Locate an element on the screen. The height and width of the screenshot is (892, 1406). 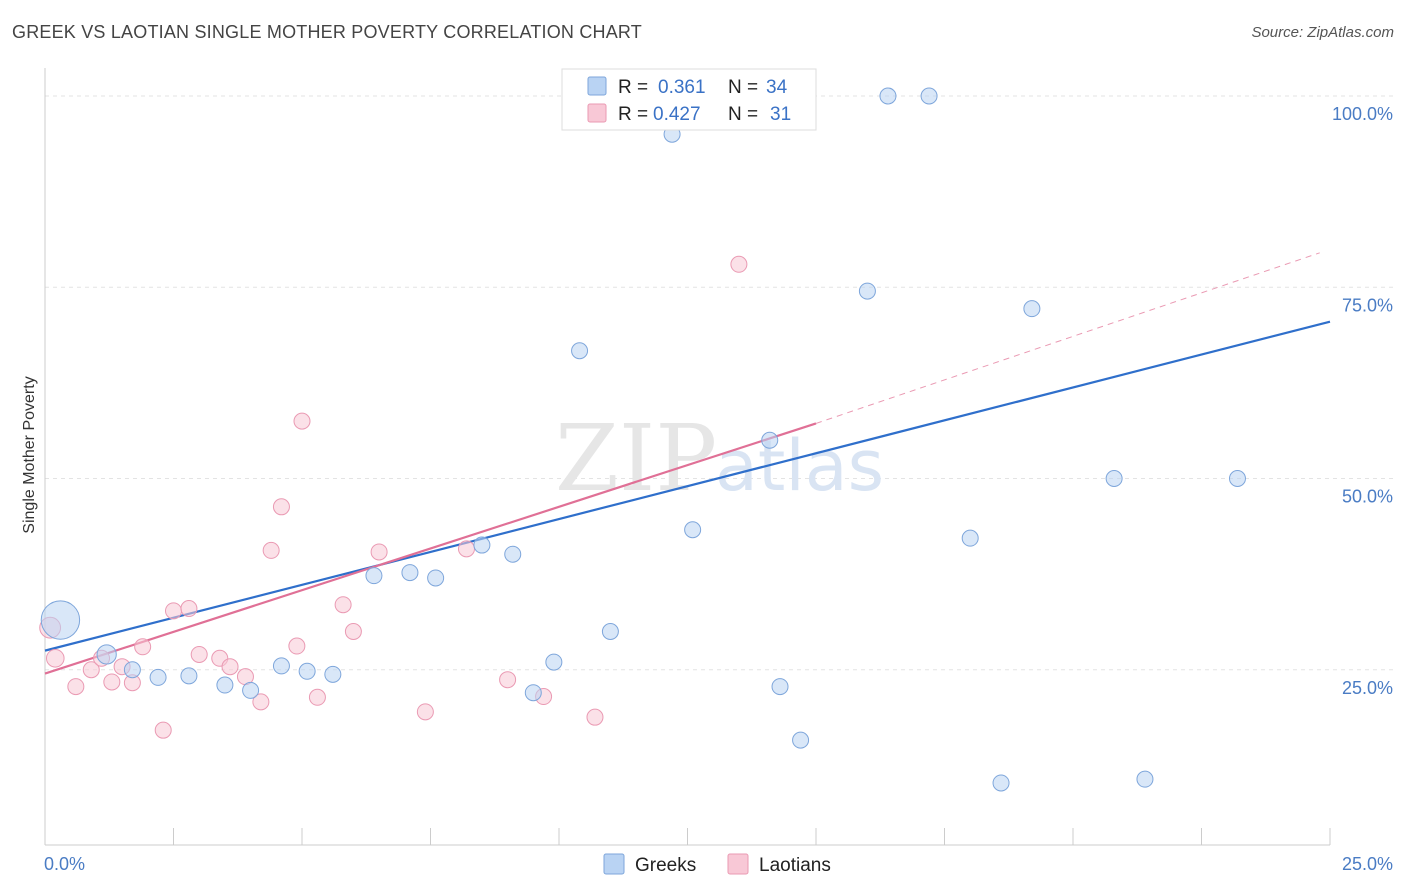
legend-greeks-r-label: R = is located at coordinates (633, 87).